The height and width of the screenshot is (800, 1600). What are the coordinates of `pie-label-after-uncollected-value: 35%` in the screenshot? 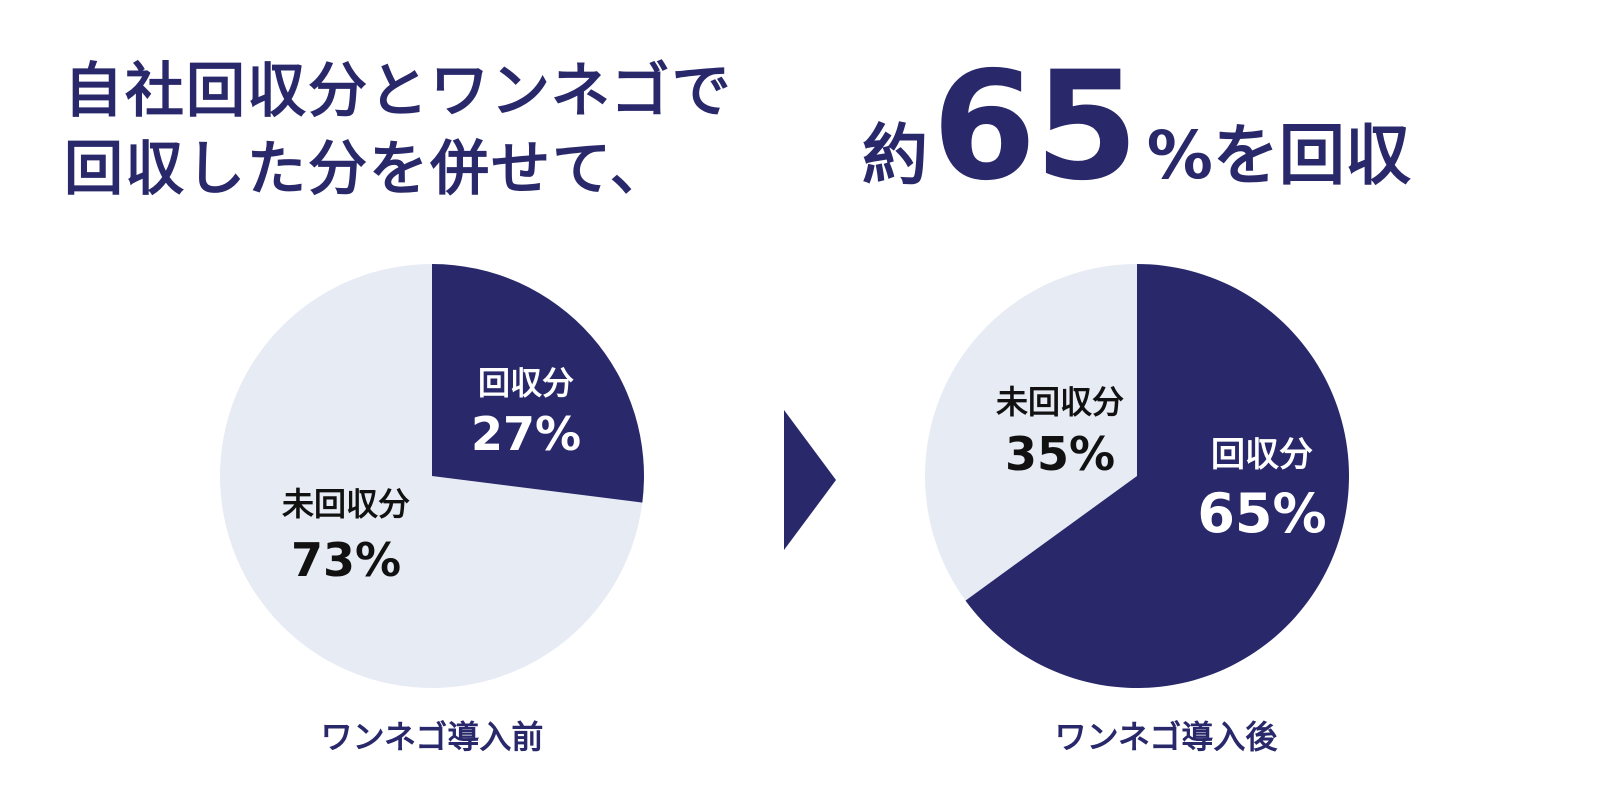 It's located at (1060, 454).